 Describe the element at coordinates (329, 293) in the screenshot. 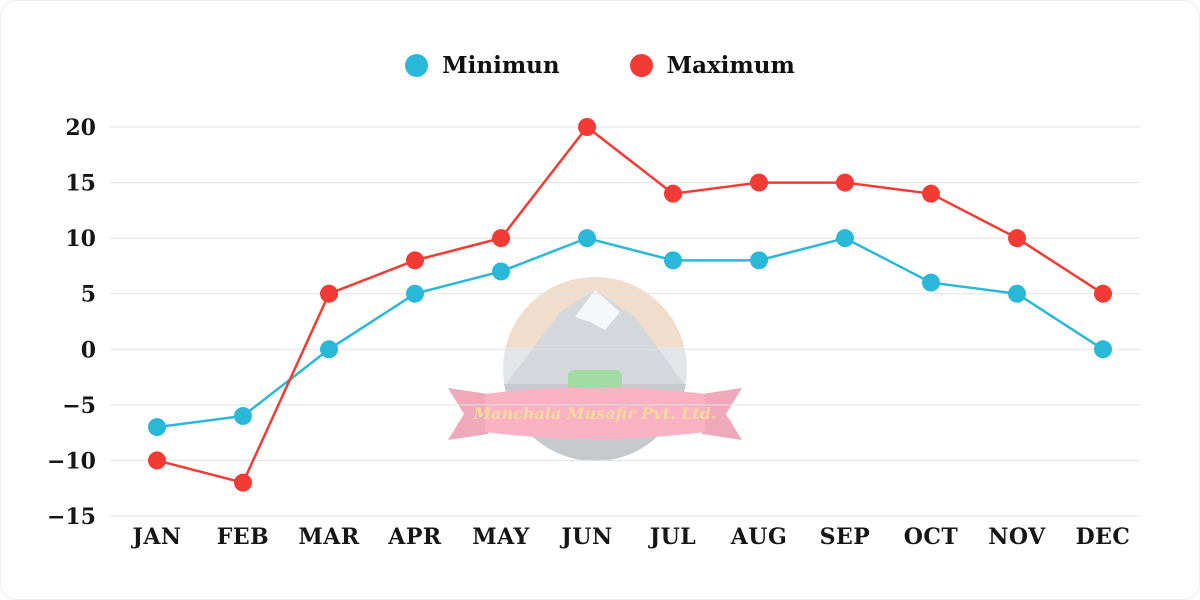

I see `data-point-maximum-mar` at that location.